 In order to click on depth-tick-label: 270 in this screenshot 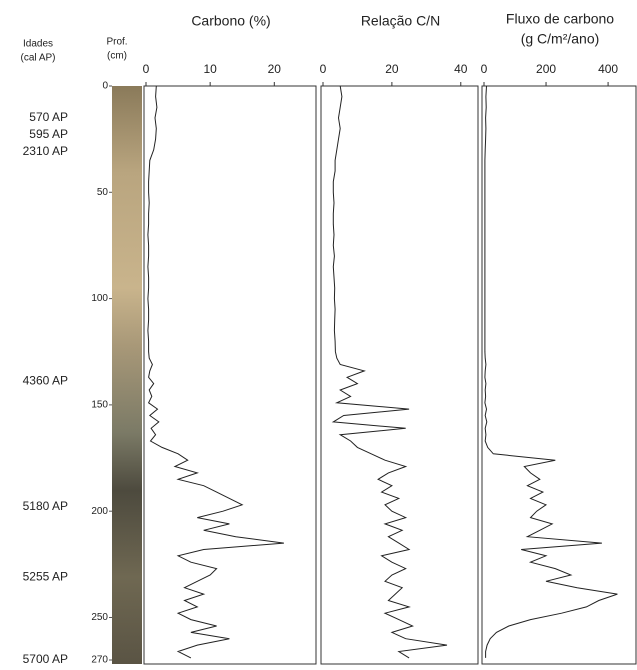, I will do `click(99, 660)`.